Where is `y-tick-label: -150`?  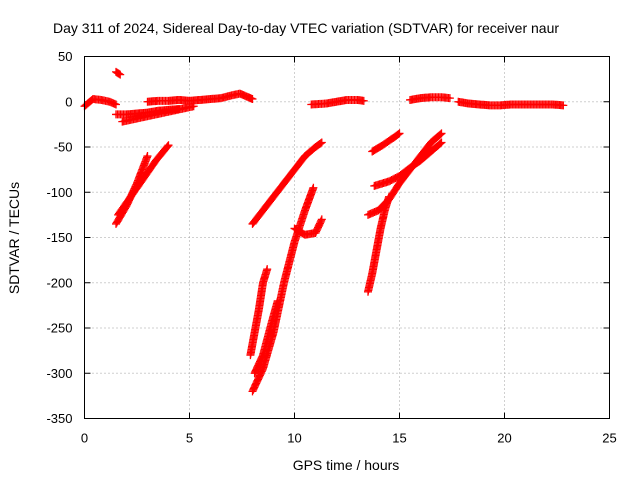
y-tick-label: -150 is located at coordinates (59, 237).